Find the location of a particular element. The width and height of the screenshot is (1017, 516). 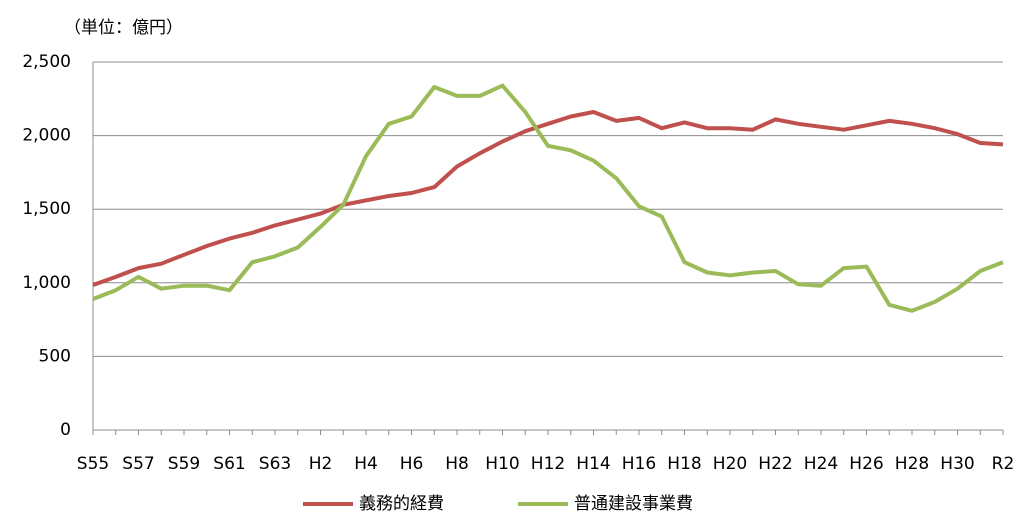

y-tick-label: 1,000 is located at coordinates (46, 283).